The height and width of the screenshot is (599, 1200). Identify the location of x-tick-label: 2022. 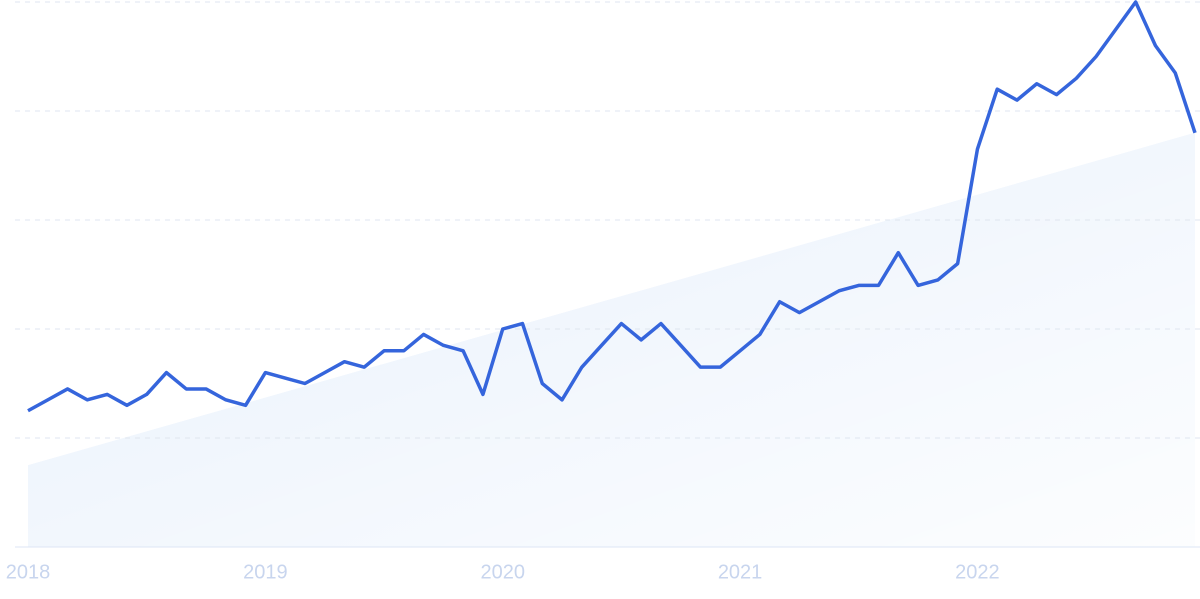
(977, 572).